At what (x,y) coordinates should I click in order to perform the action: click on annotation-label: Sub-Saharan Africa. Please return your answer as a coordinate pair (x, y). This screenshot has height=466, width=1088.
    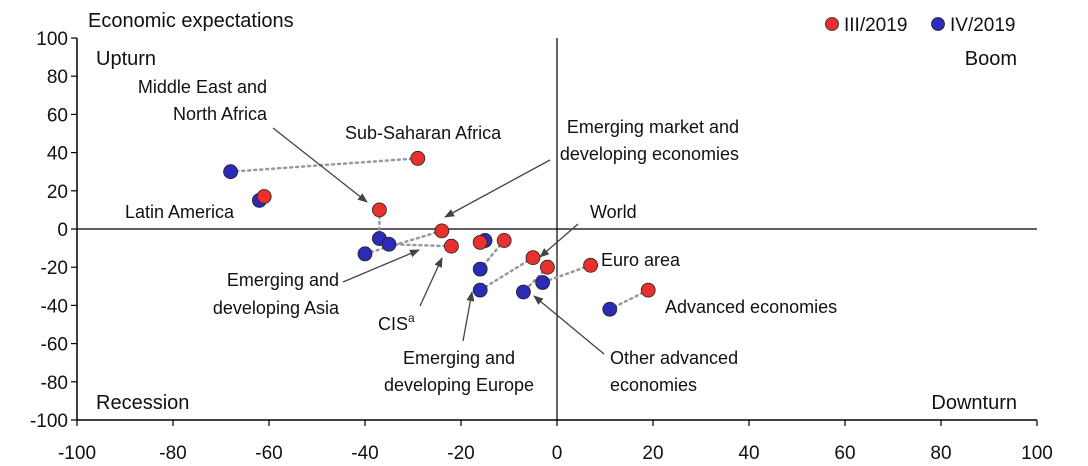
    Looking at the image, I should click on (423, 133).